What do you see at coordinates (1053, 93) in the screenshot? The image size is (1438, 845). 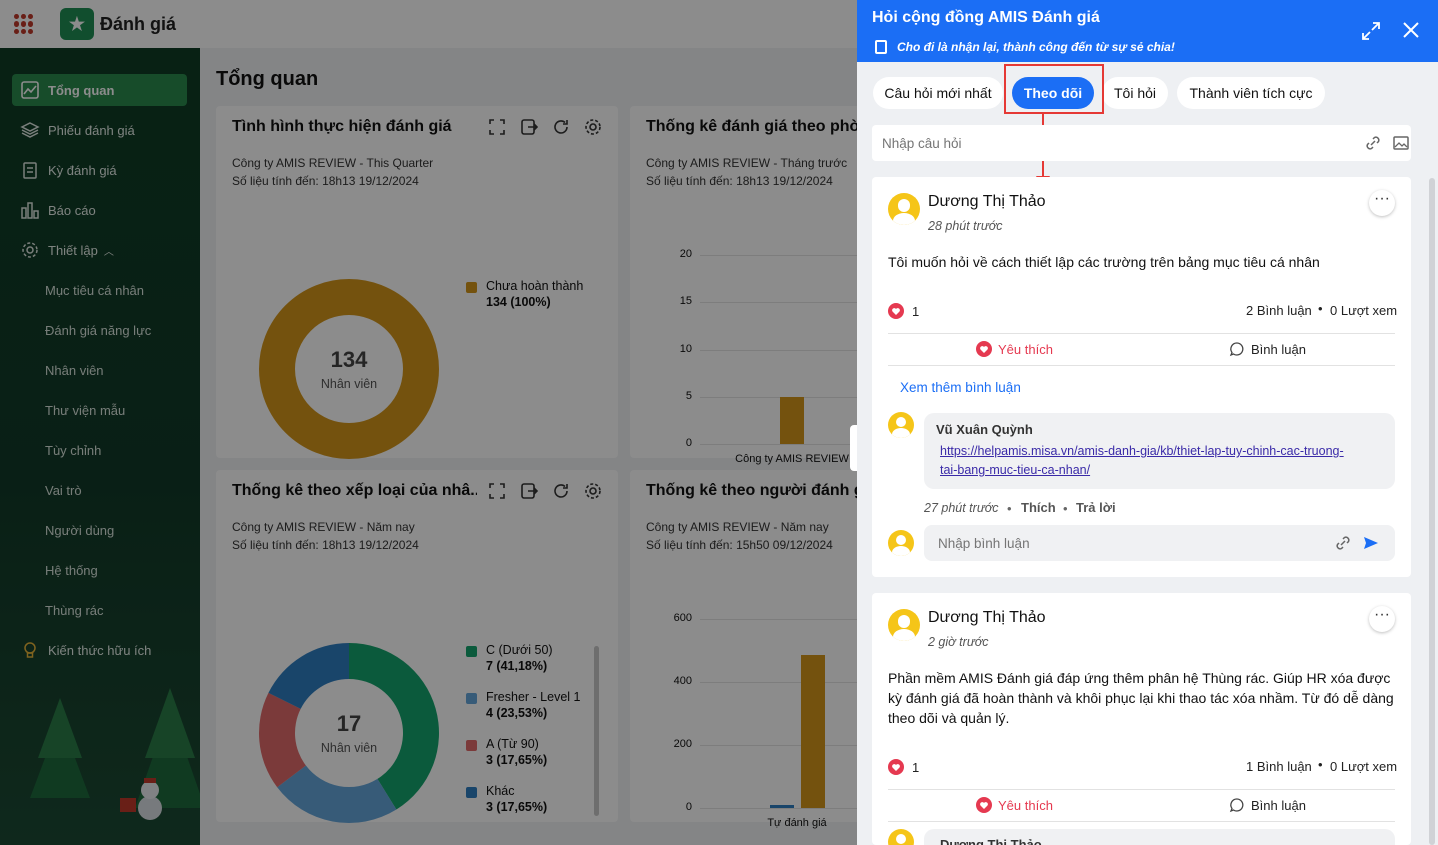 I see `tab-following: Theo dõi` at bounding box center [1053, 93].